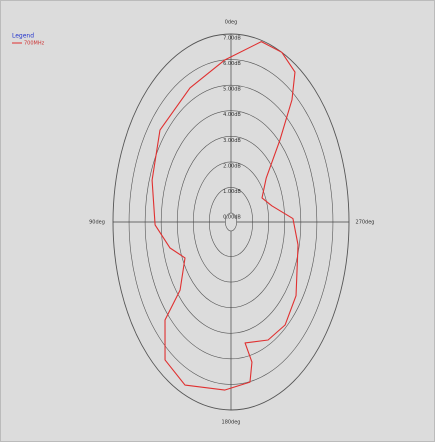  I want to click on r-tick-label: 6.00dB, so click(232, 64).